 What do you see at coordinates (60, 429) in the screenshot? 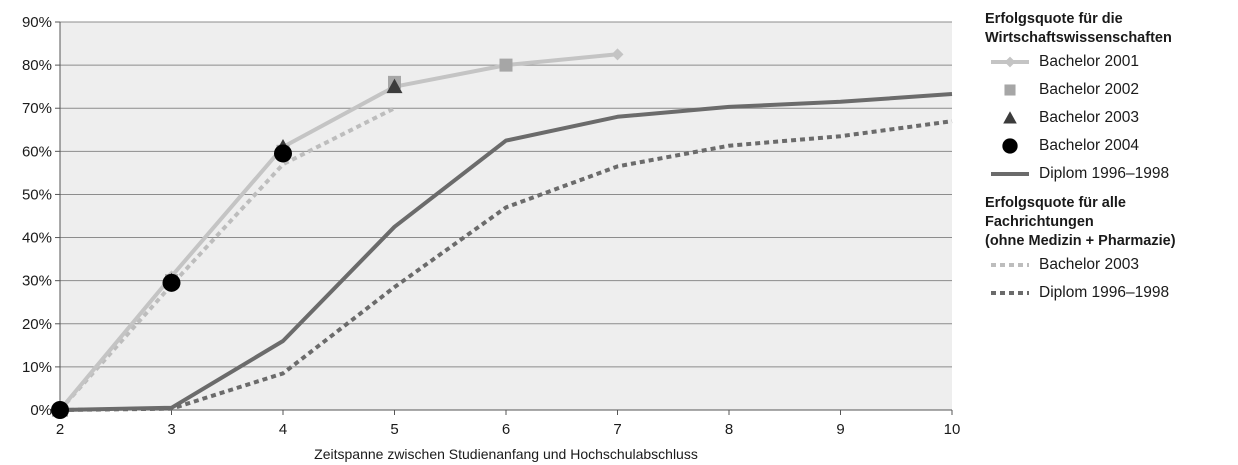
I see `x-tick-label: 2` at bounding box center [60, 429].